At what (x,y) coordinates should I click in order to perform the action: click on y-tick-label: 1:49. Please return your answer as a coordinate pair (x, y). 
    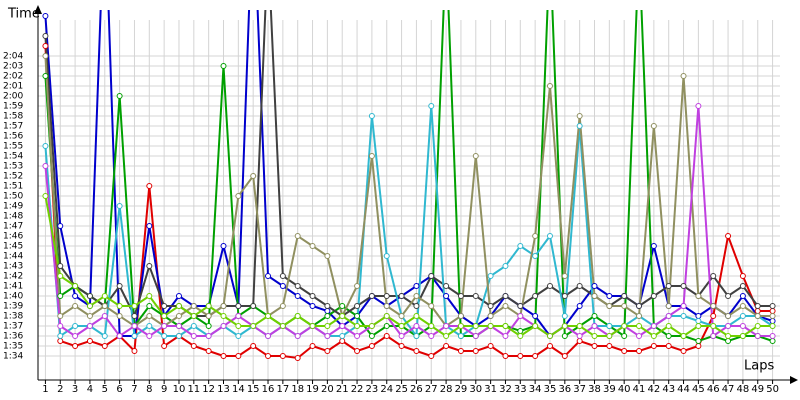
    Looking at the image, I should click on (13, 207).